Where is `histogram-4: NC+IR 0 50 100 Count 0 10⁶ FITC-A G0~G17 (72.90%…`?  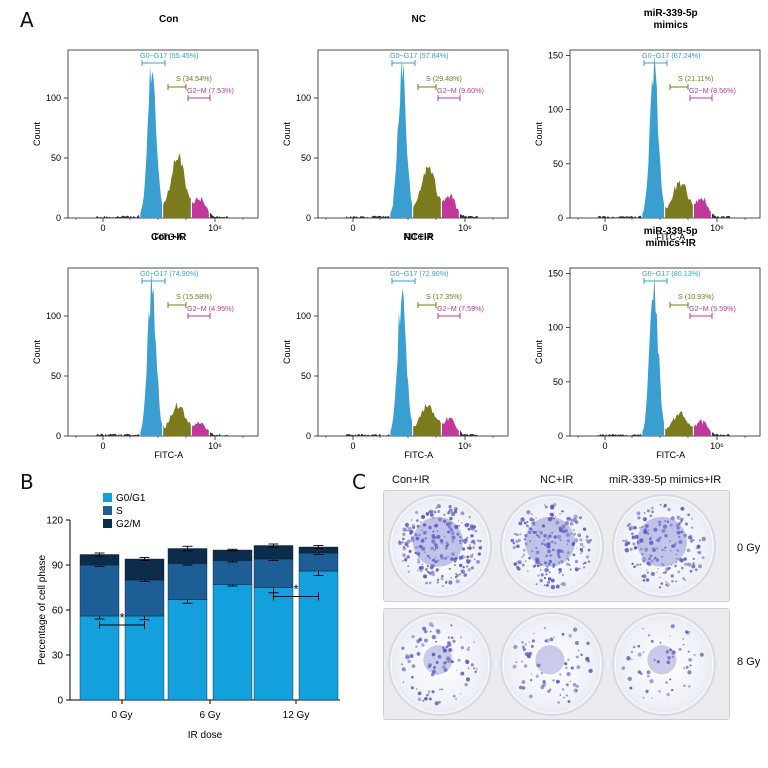 histogram-4: NC+IR 0 50 100 Count 0 10⁶ FITC-A G0~G17 (72.90%… is located at coordinates (395, 346).